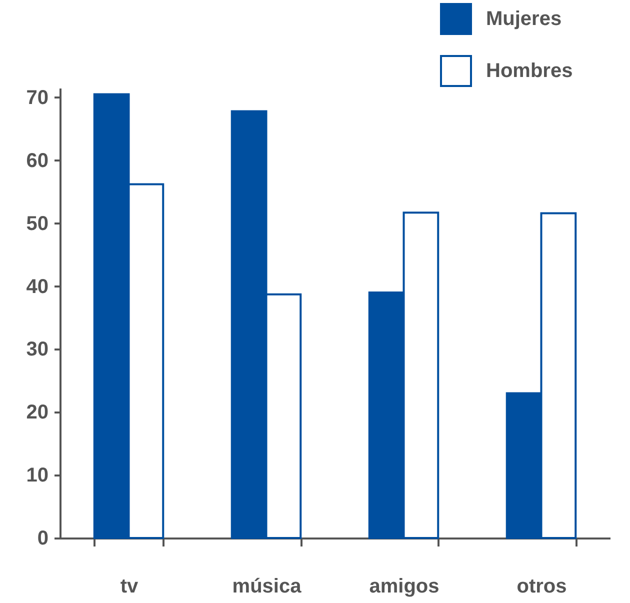  I want to click on y-tick-label: 30, so click(37, 349).